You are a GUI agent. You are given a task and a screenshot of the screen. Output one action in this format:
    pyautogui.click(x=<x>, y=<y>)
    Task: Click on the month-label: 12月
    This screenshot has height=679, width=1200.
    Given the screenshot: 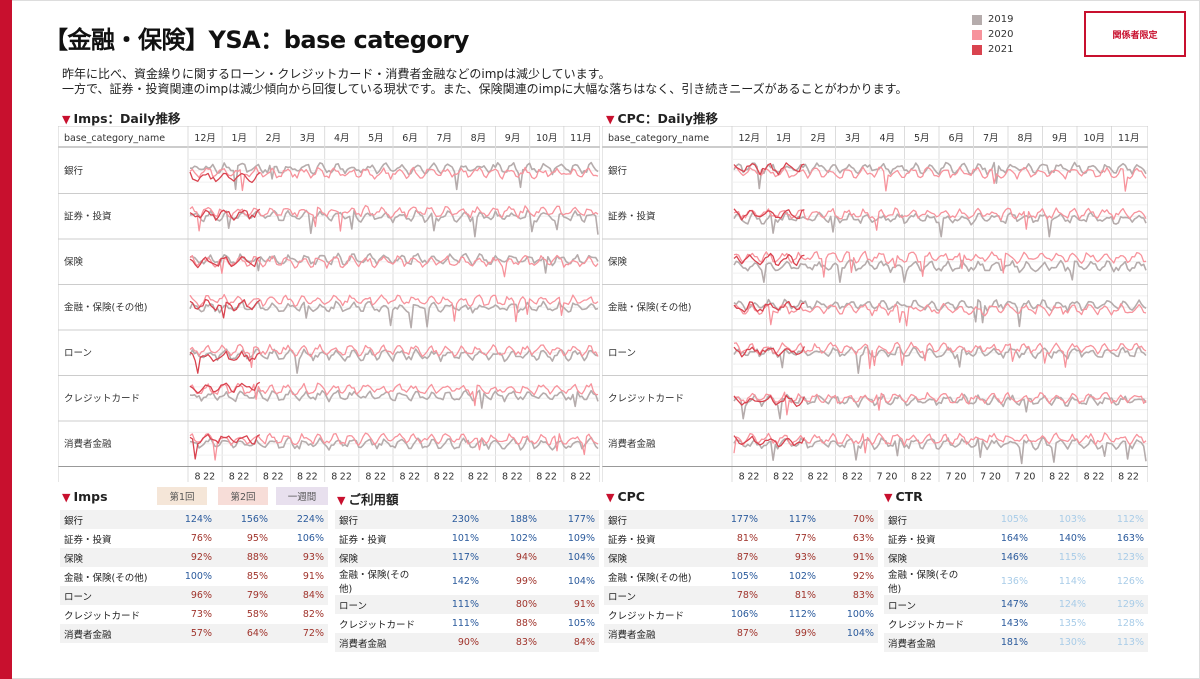 What is the action you would take?
    pyautogui.click(x=205, y=138)
    